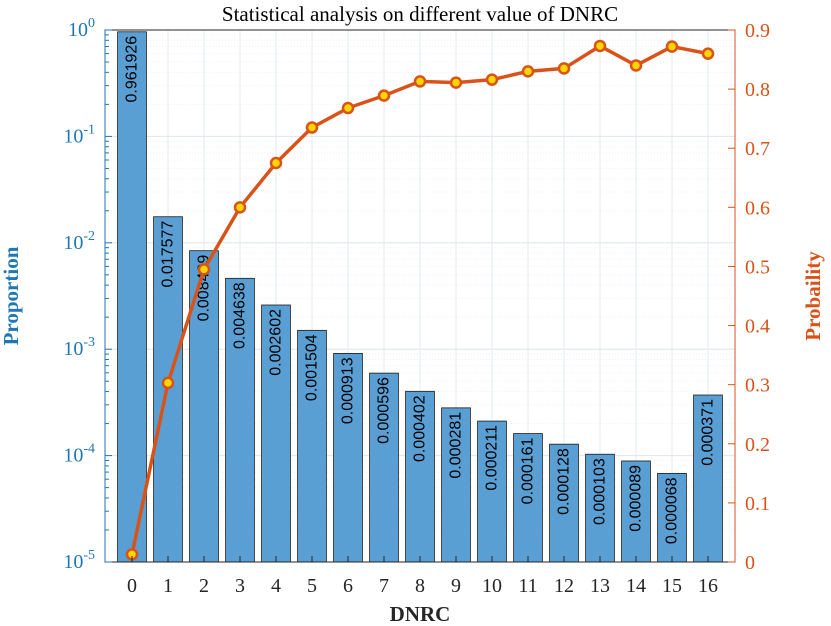 This screenshot has width=831, height=626. What do you see at coordinates (708, 586) in the screenshot?
I see `x-tick-label: 16` at bounding box center [708, 586].